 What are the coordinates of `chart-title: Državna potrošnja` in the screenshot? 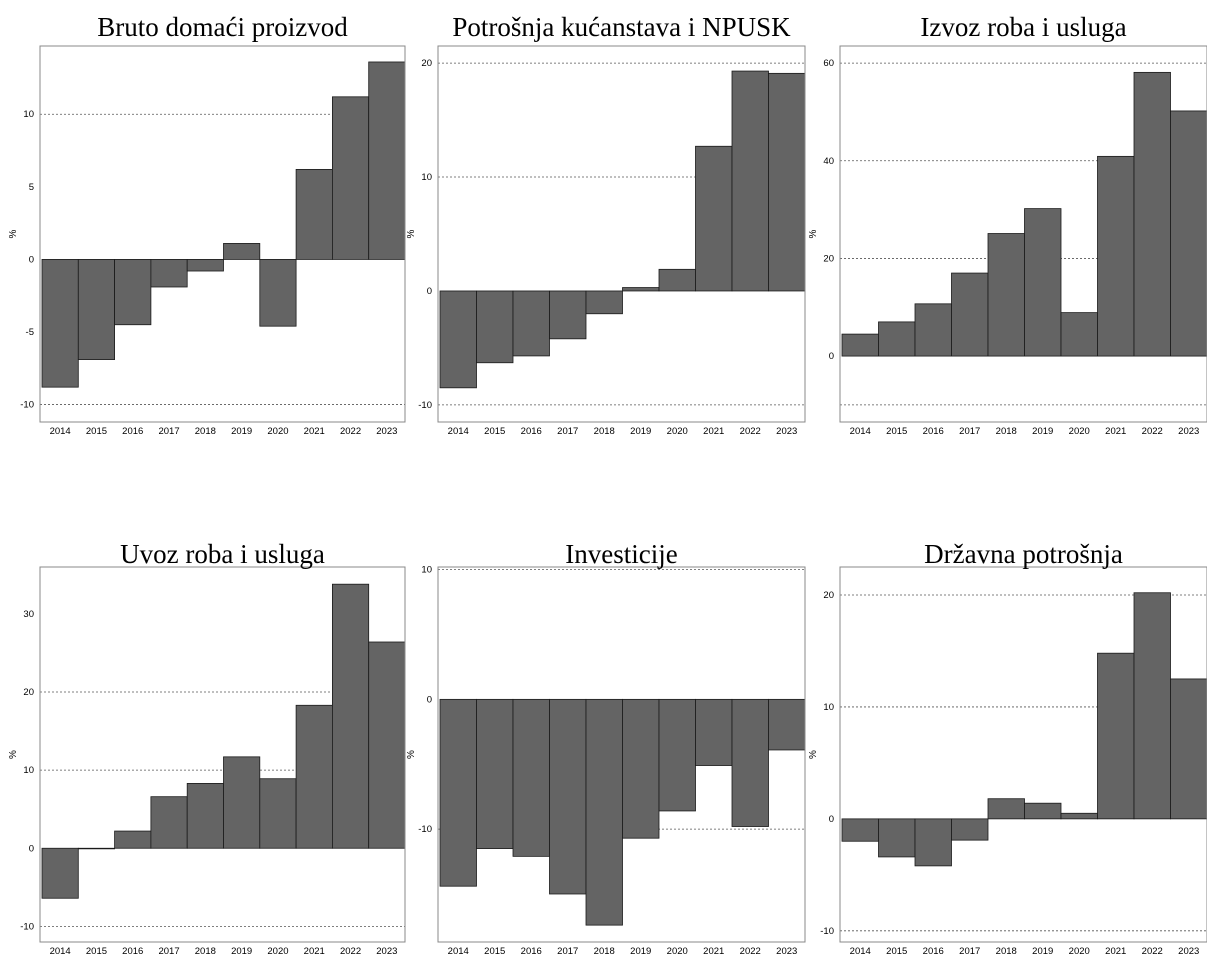 It's located at (1023, 554).